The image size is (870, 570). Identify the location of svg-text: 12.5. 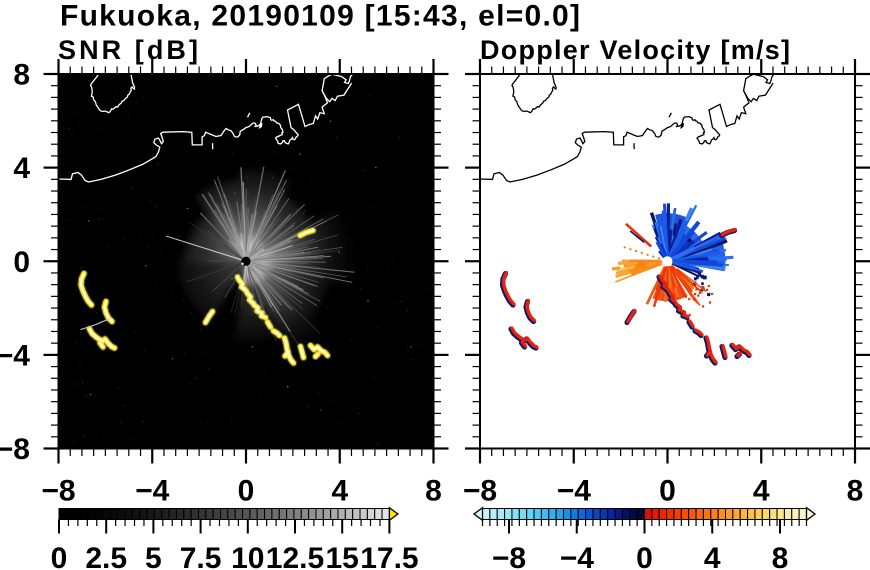
(295, 556).